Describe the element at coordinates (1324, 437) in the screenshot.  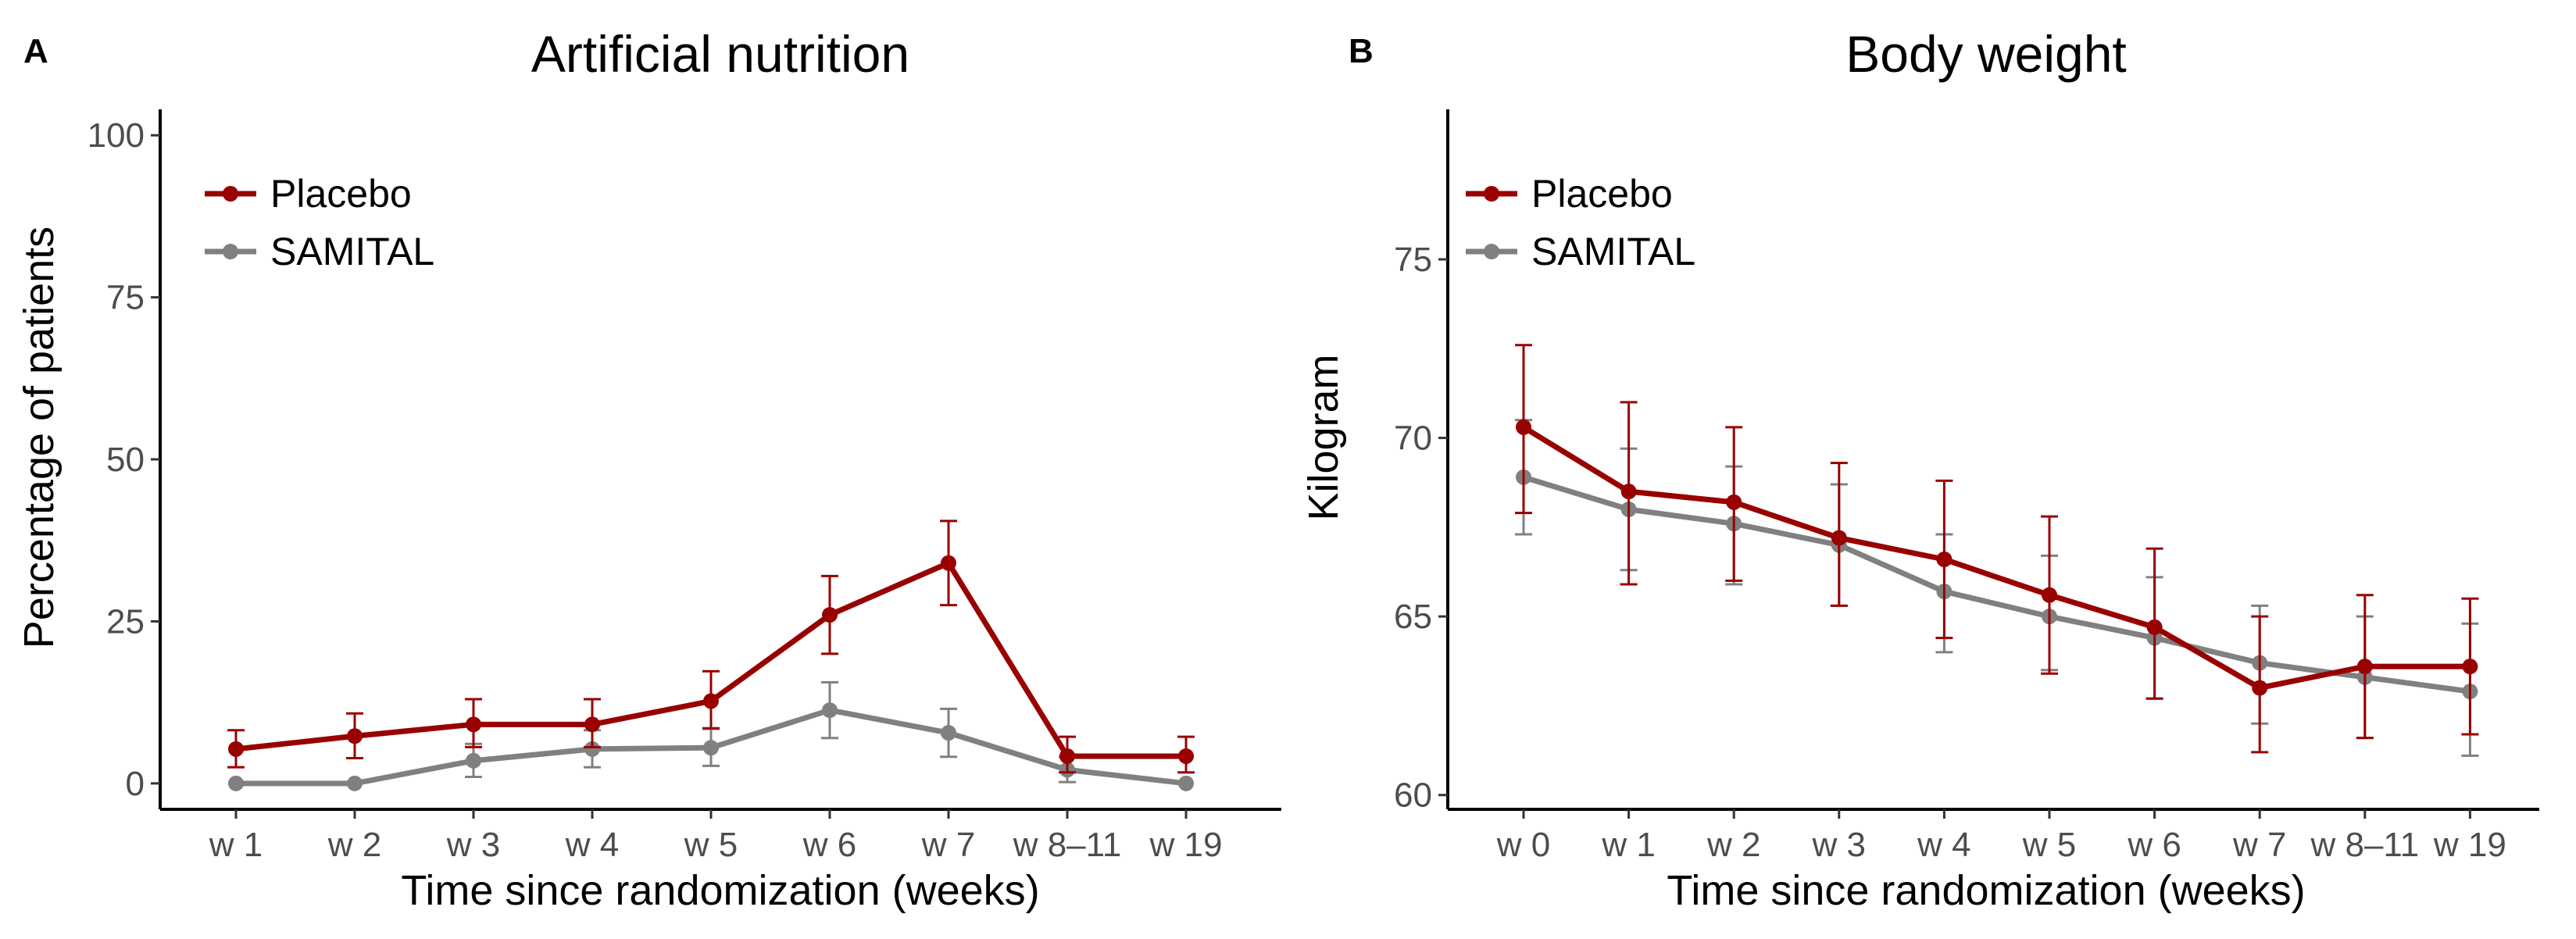
I see `panel-b-y-axis-label: Kilogram` at that location.